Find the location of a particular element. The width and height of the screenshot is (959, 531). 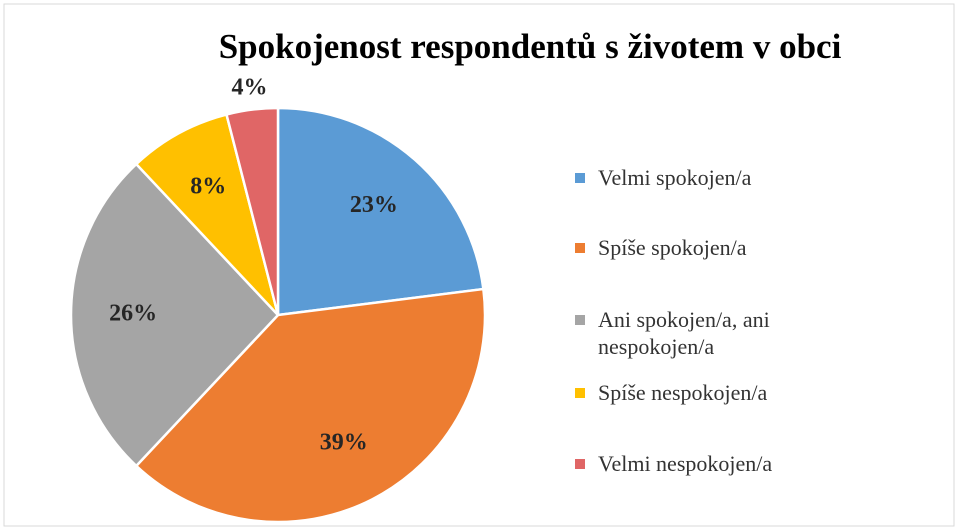

legend-item: Spíše spokojen/a is located at coordinates (716, 247).